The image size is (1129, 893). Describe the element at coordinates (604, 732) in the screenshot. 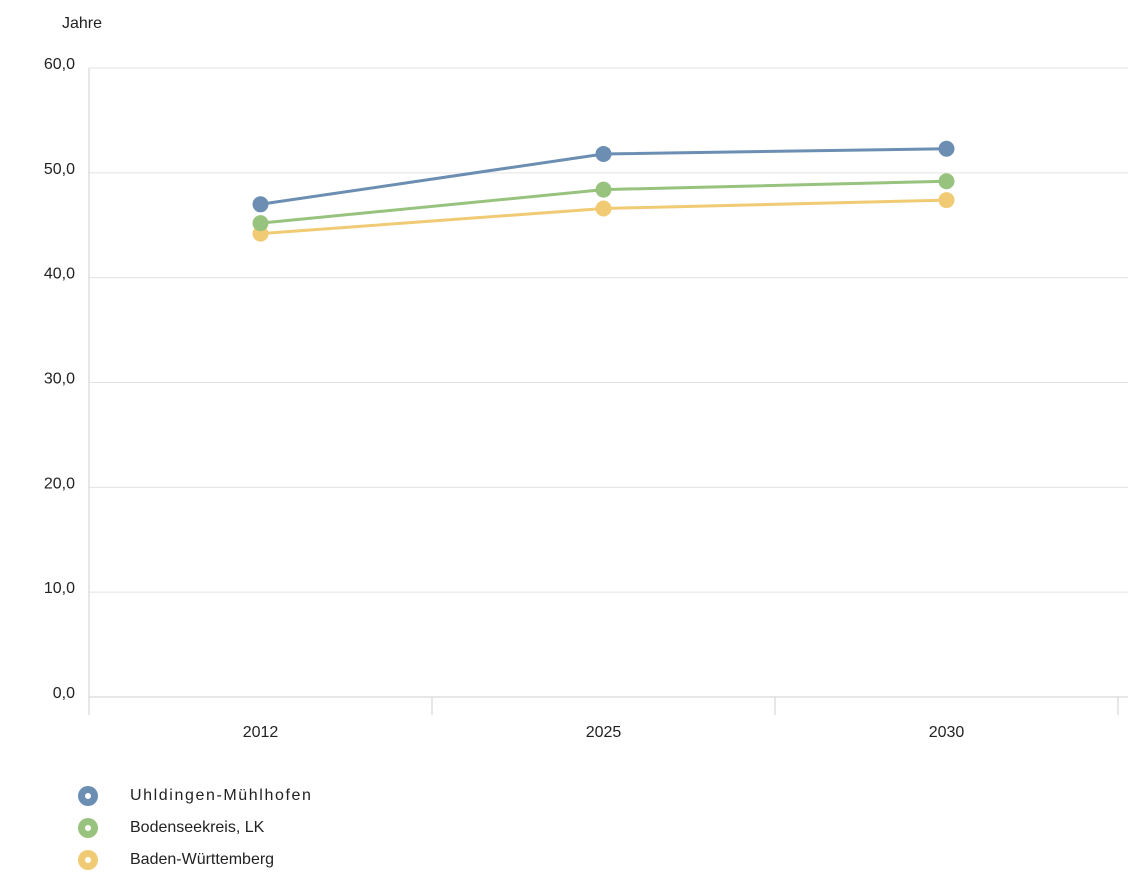

I see `x-tick-label: 2025` at that location.